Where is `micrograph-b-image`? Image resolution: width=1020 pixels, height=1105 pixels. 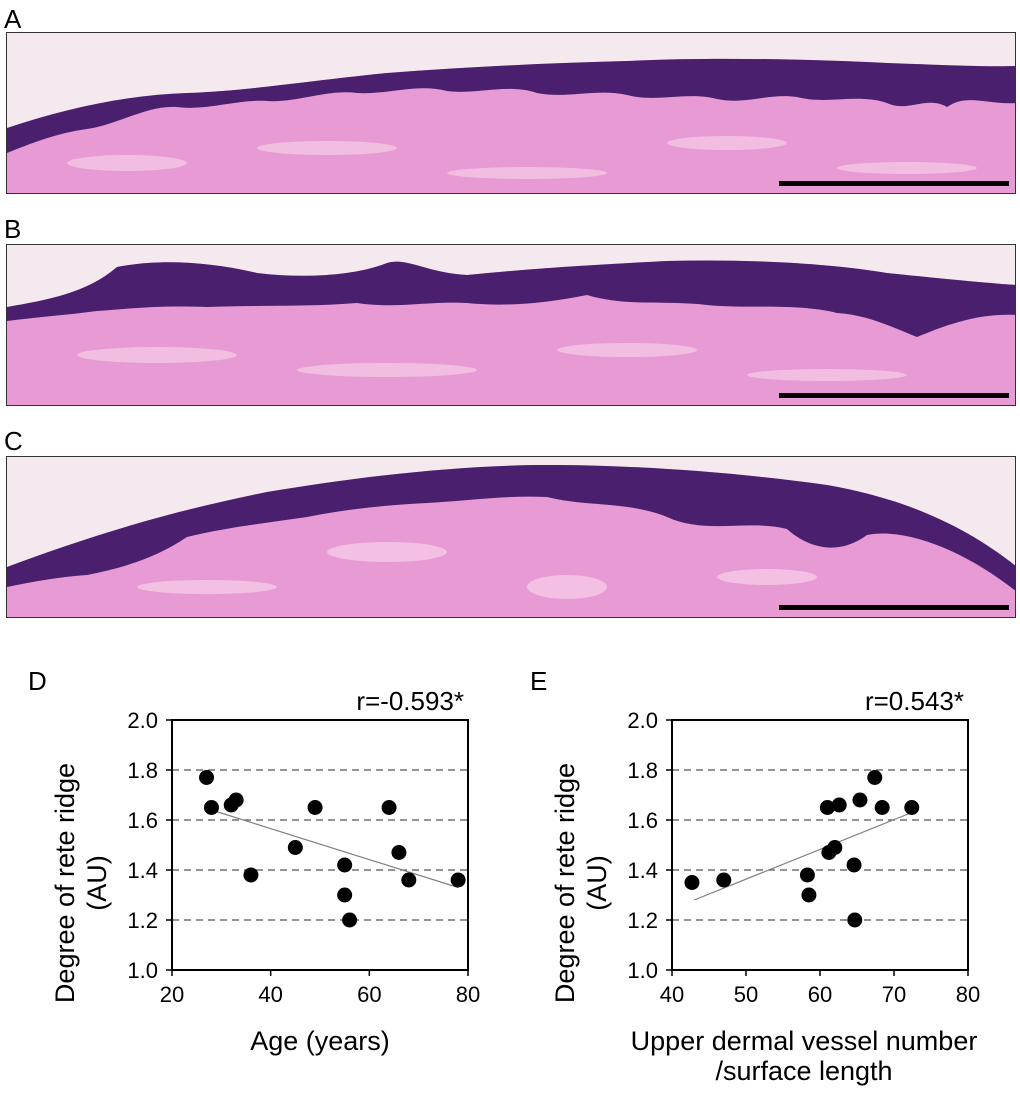
micrograph-b-image is located at coordinates (511, 325).